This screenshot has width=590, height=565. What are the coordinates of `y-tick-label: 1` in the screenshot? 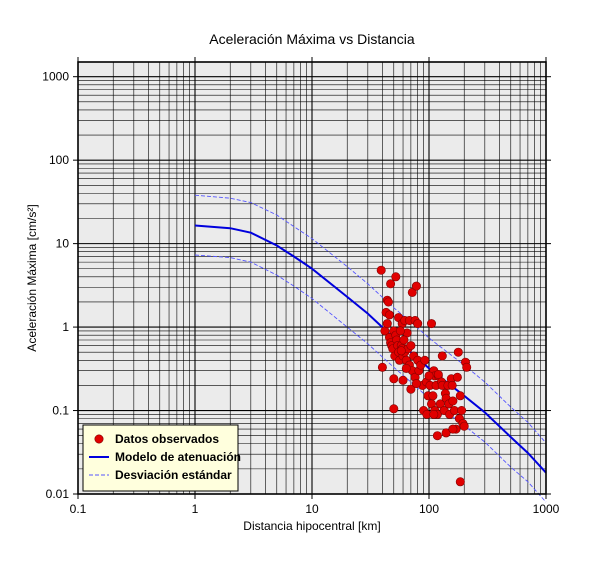 It's located at (65, 327).